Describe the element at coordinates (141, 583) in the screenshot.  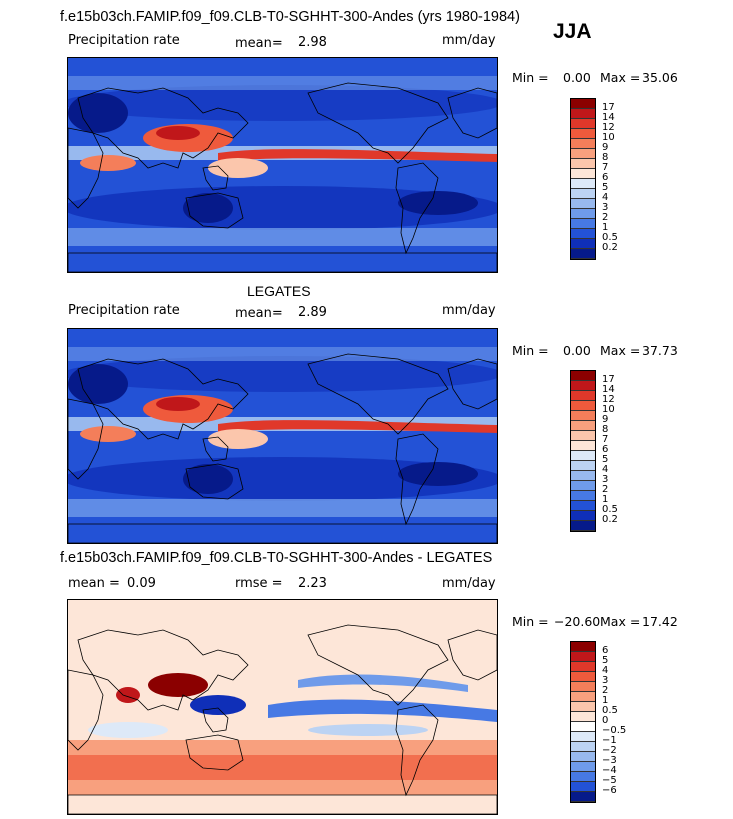
I see `panel3-mean-value: 0.09` at that location.